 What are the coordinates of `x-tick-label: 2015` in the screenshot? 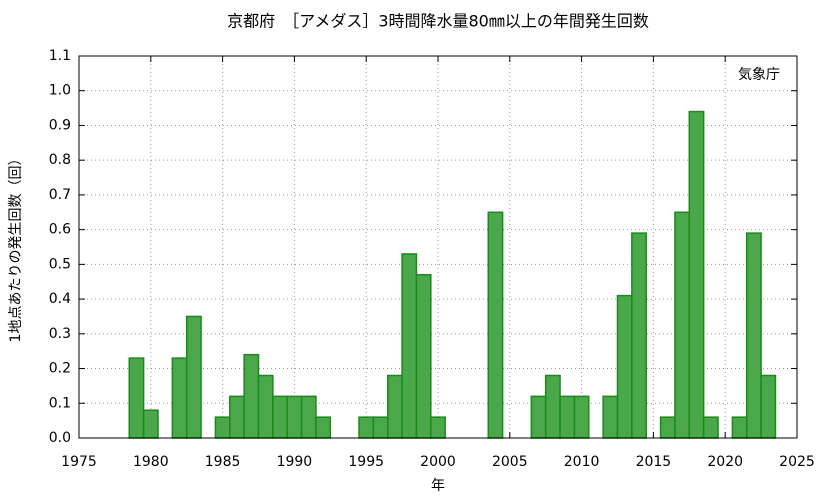 It's located at (654, 462).